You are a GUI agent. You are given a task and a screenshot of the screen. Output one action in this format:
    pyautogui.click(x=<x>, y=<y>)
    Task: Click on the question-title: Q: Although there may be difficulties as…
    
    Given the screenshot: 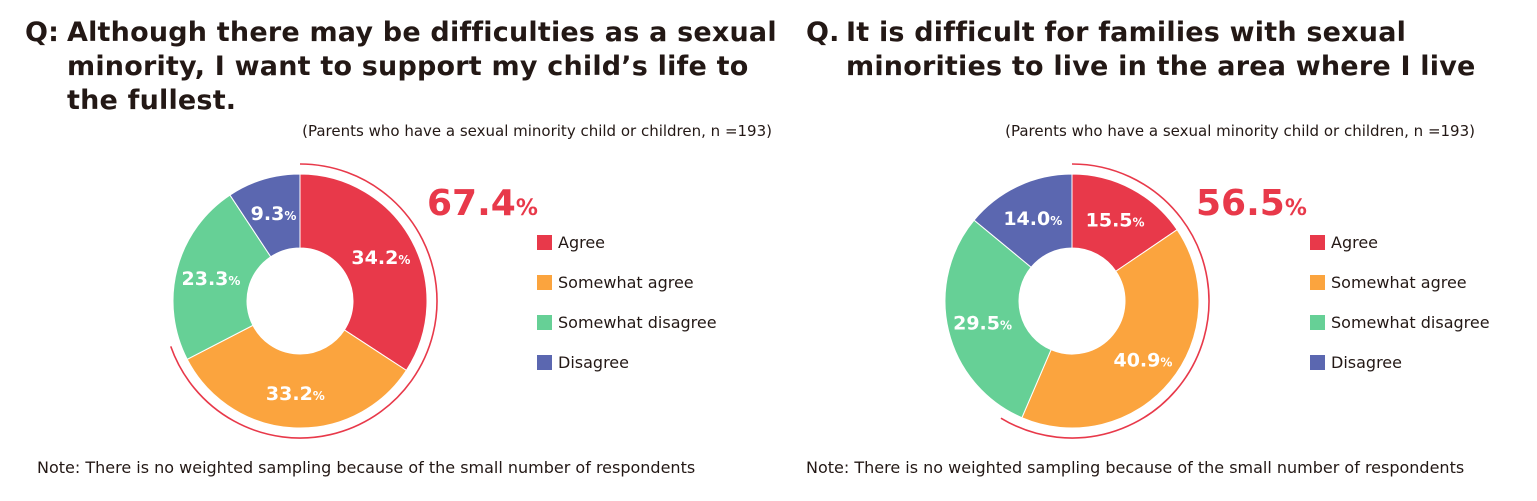 What is the action you would take?
    pyautogui.click(x=402, y=67)
    